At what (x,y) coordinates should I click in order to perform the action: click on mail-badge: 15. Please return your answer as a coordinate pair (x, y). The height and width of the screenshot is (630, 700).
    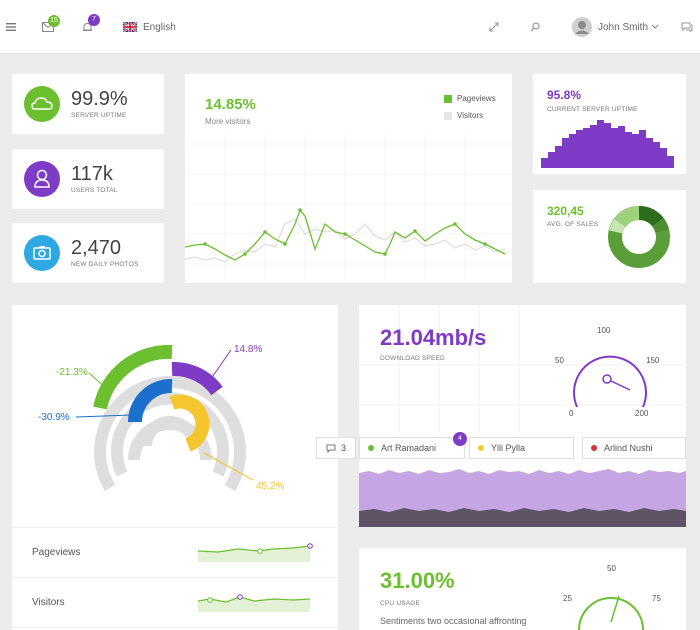
    Looking at the image, I should click on (54, 21).